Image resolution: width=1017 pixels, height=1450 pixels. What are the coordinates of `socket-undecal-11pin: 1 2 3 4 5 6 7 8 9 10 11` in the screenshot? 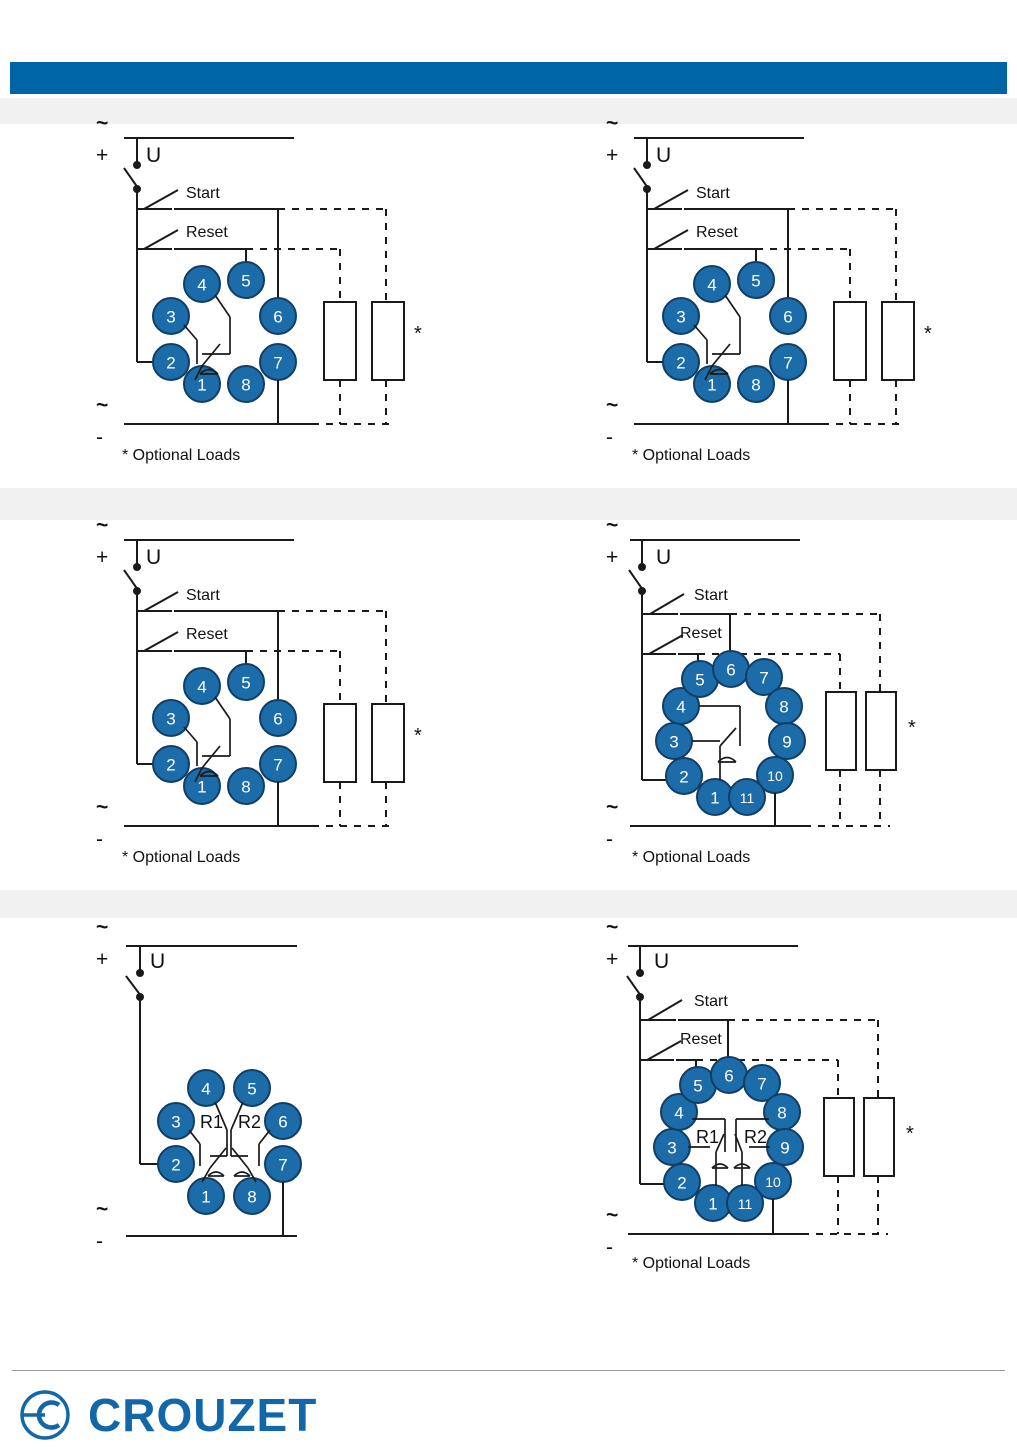 It's located at (728, 1139).